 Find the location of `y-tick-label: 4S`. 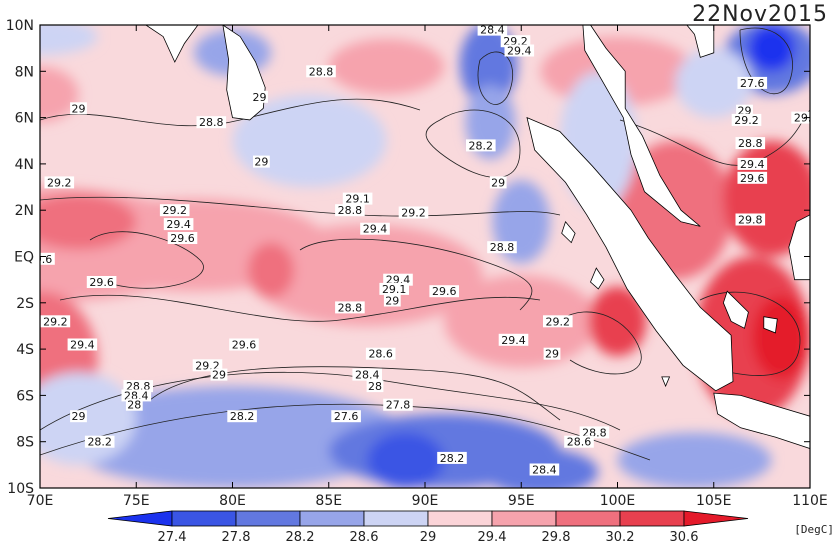

y-tick-label: 4S is located at coordinates (25, 350).